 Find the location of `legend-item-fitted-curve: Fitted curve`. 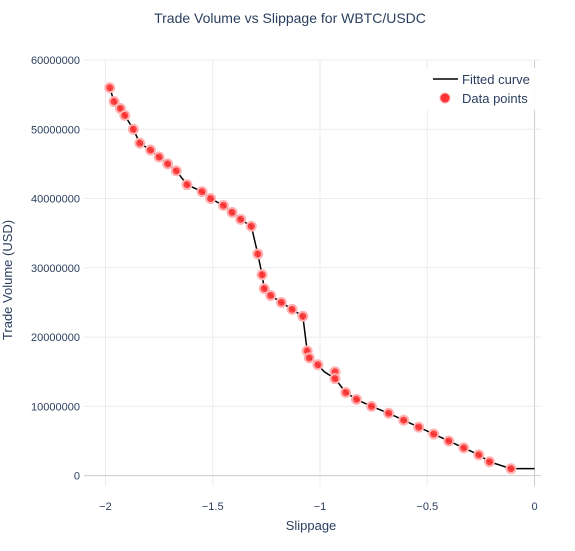

legend-item-fitted-curve: Fitted curve is located at coordinates (481, 79).